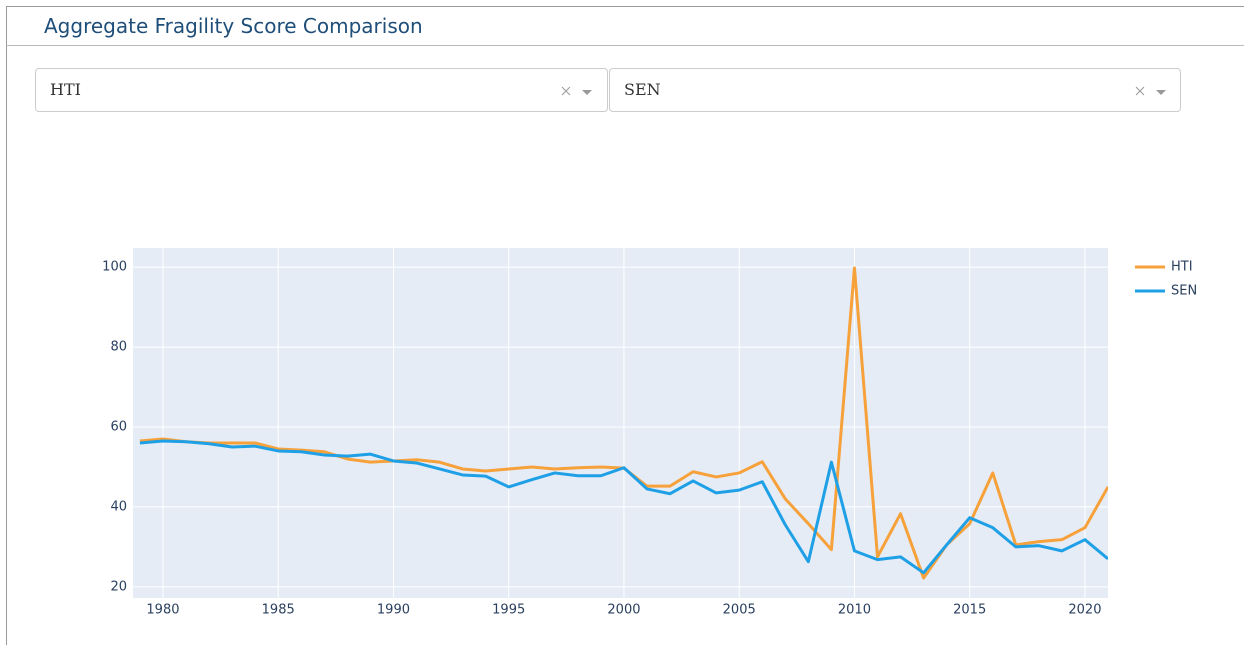 The height and width of the screenshot is (645, 1244). Describe the element at coordinates (969, 610) in the screenshot. I see `x-tick-label: 2015` at that location.